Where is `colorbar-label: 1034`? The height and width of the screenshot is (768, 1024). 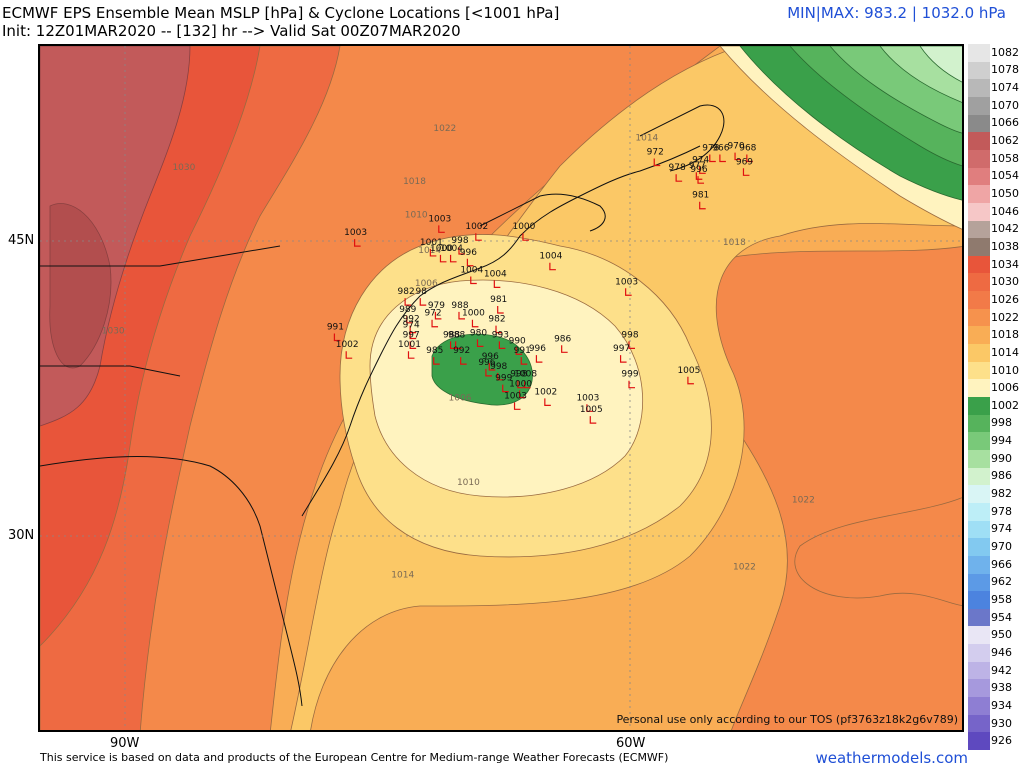 colorbar-label: 1034 is located at coordinates (1005, 264).